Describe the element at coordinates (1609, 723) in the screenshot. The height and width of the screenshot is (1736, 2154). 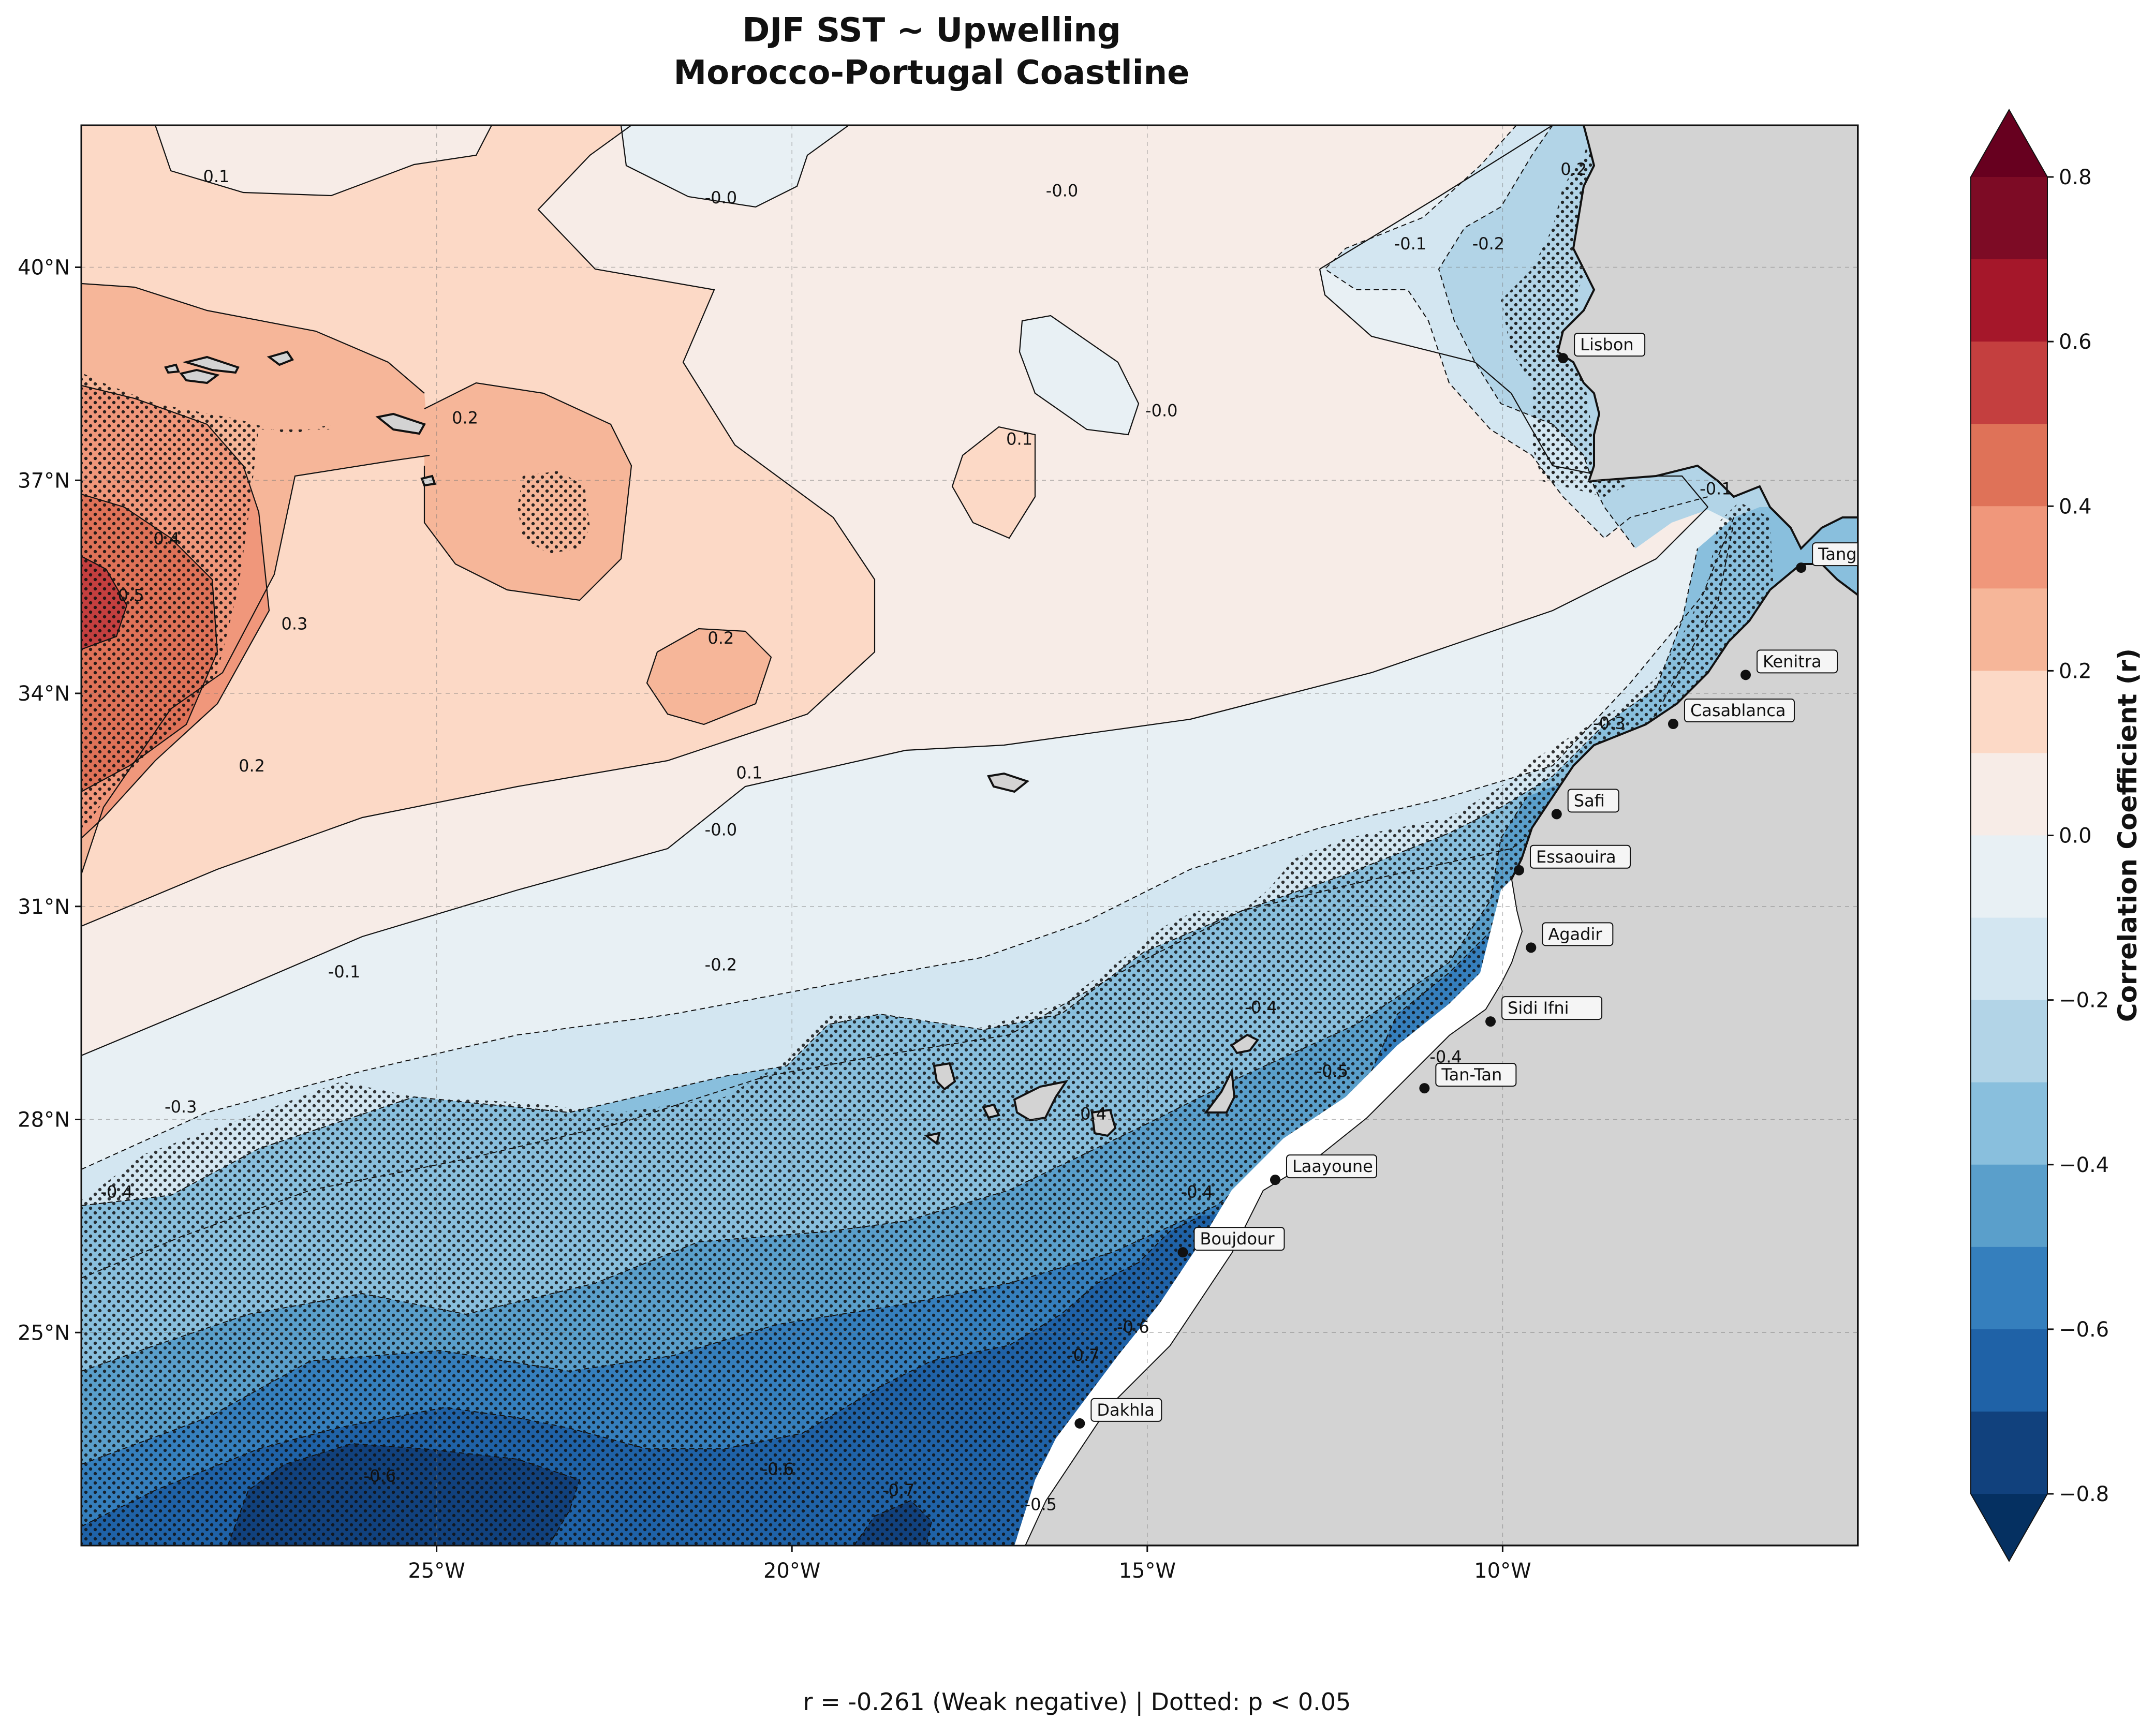
I see `contour-label: -0.3` at that location.